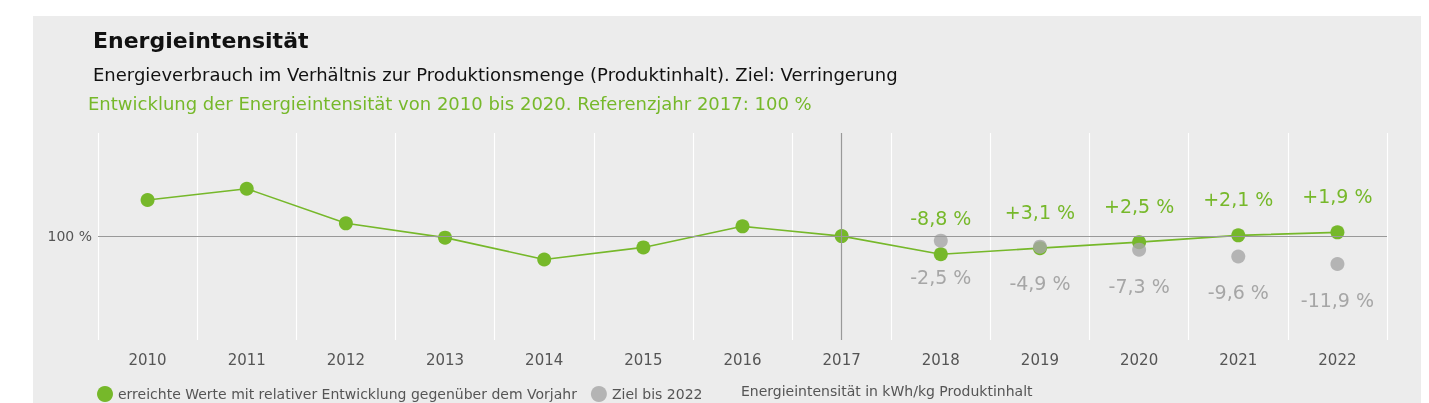 This screenshot has height=403, width=1429. What do you see at coordinates (1337, 196) in the screenshot?
I see `annotation: +1,9 %` at bounding box center [1337, 196].